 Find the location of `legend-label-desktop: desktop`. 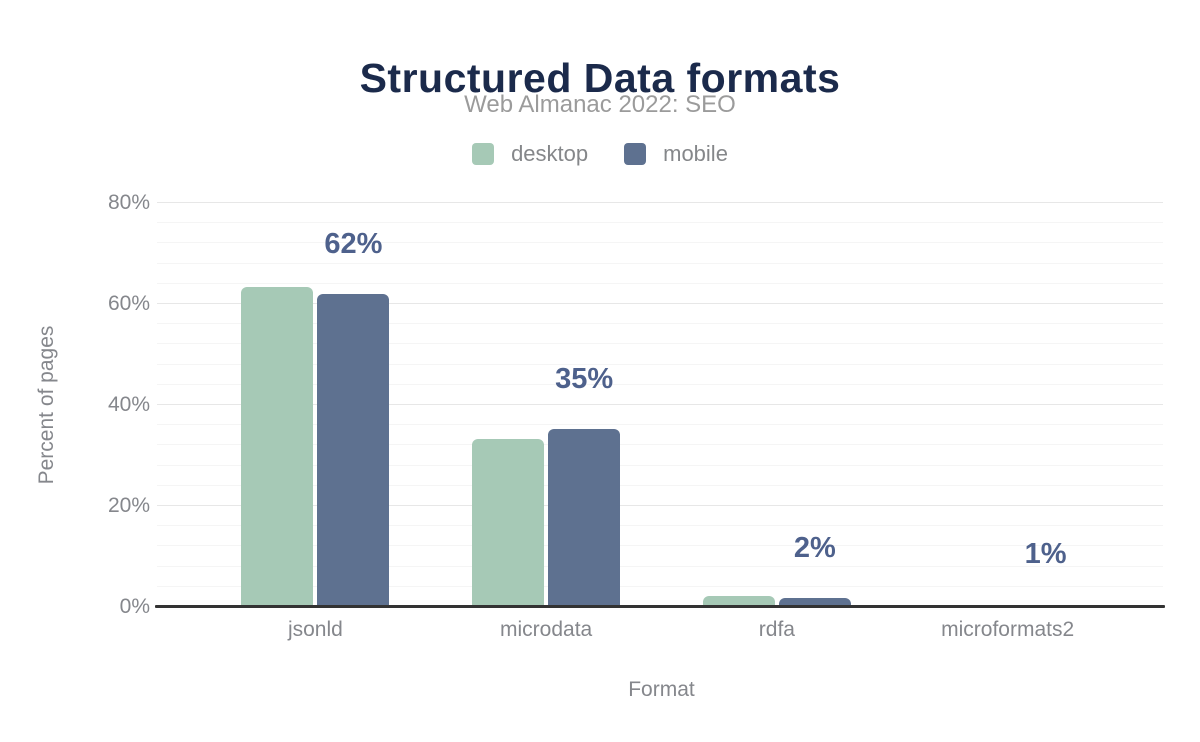

legend-label-desktop: desktop is located at coordinates (550, 153).